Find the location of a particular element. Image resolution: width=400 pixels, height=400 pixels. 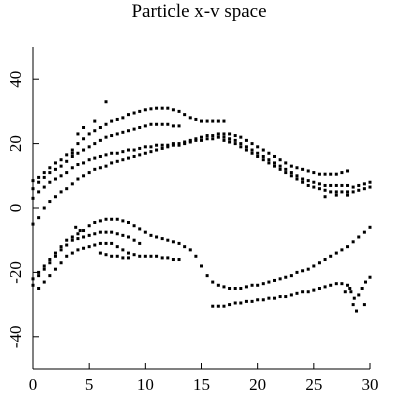

y-tick-label: -40 is located at coordinates (15, 336).